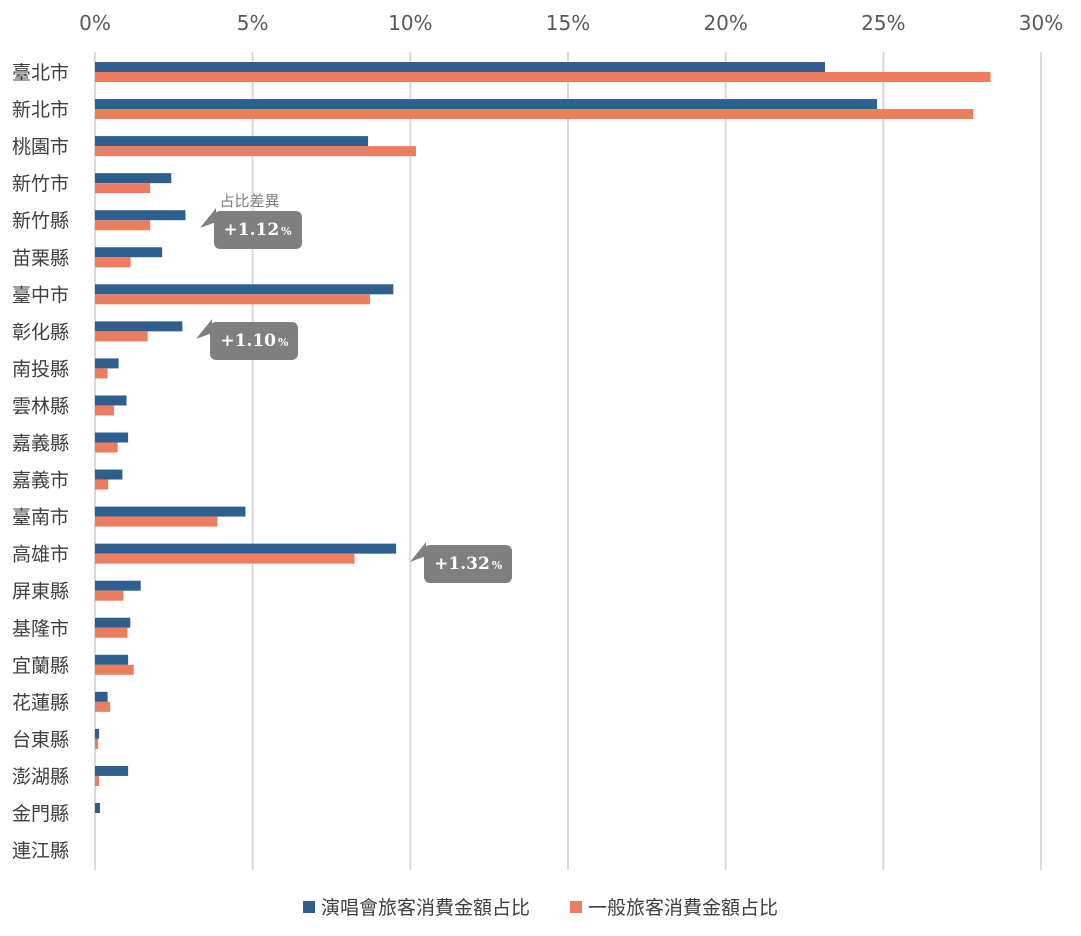  What do you see at coordinates (308, 906) in the screenshot?
I see `legend-swatch-concert` at bounding box center [308, 906].